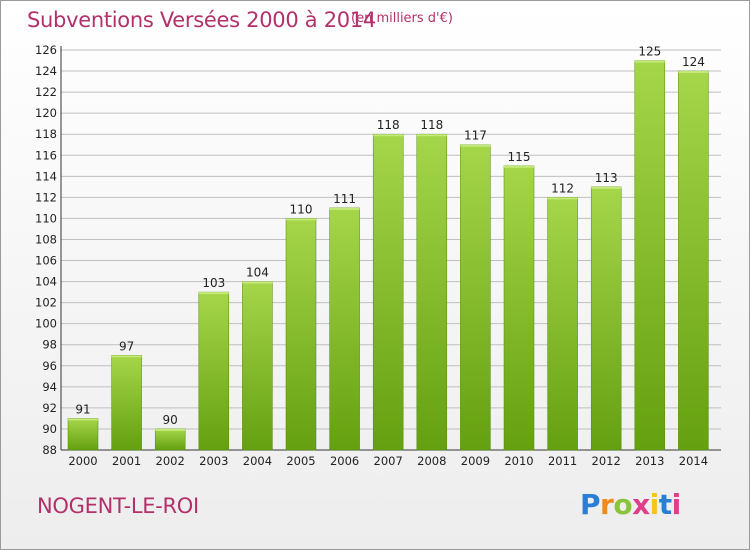  Describe the element at coordinates (46, 50) in the screenshot. I see `y-tick-label: 126` at that location.